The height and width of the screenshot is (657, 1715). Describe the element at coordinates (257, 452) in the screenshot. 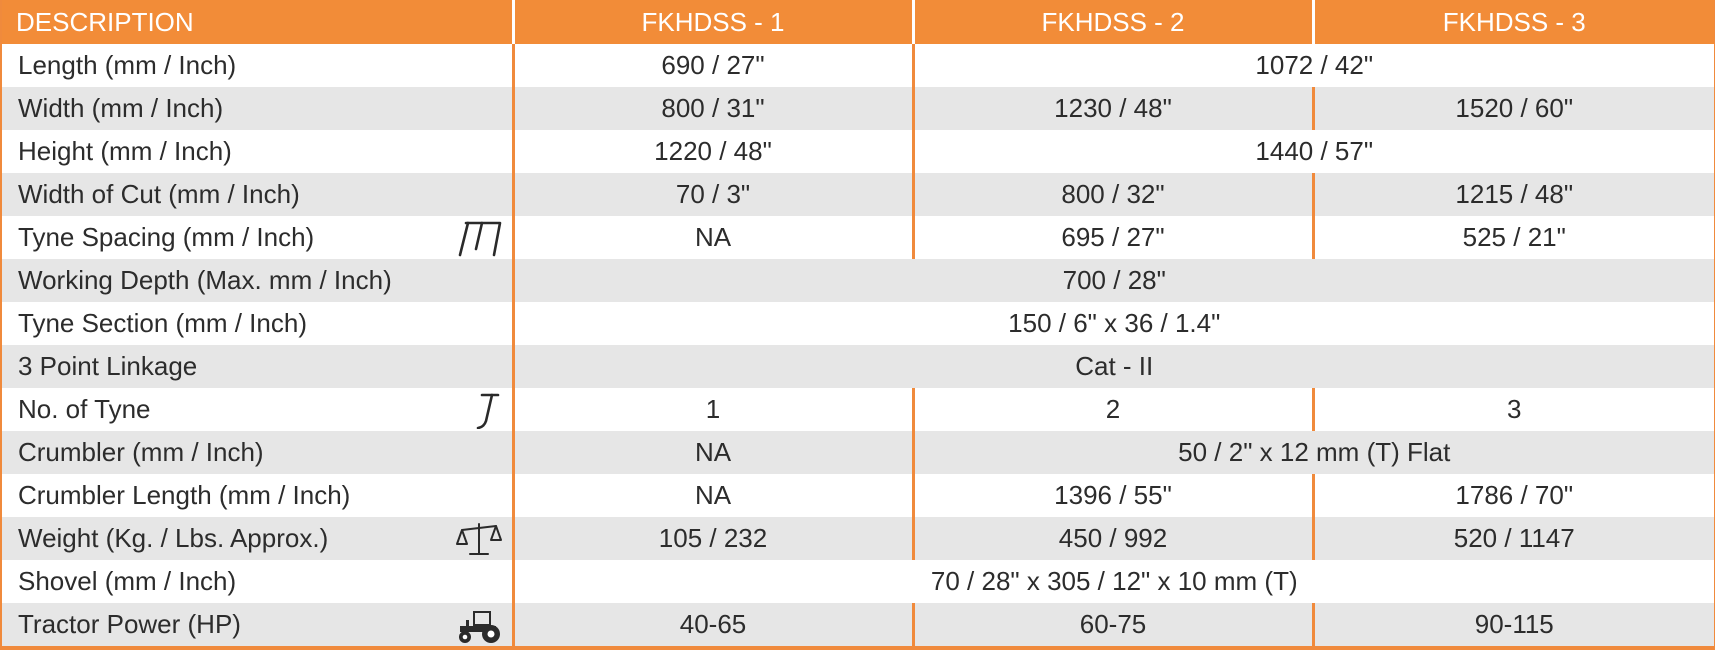

I see `row-label: Crumbler (mm / Inch)` at that location.